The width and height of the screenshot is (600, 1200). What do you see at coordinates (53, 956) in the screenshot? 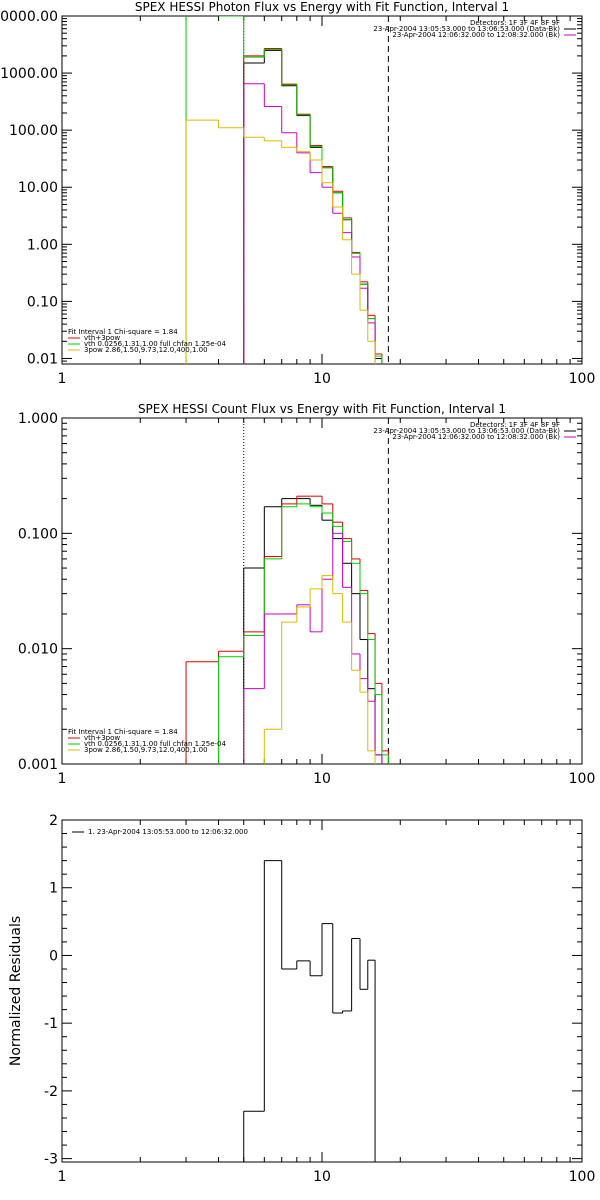
I see `y-tick-label: 0` at bounding box center [53, 956].